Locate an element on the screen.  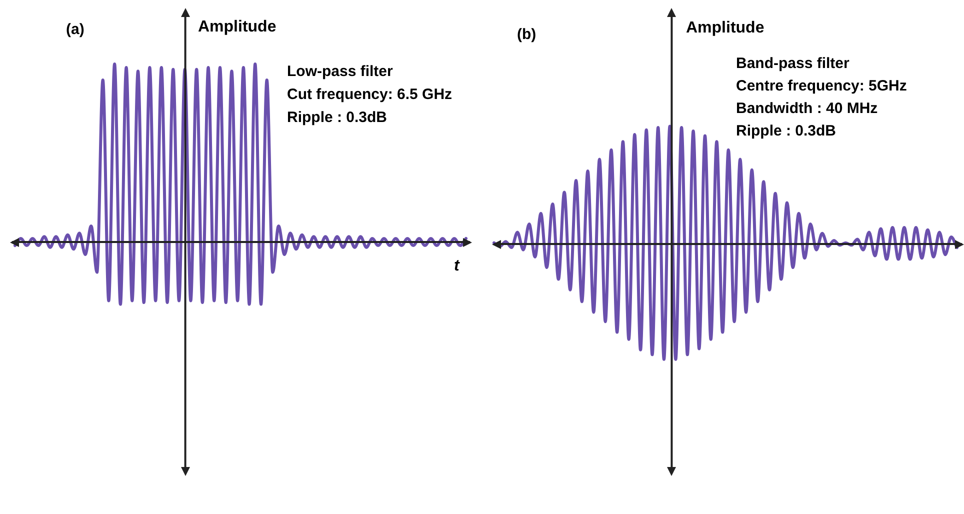
text: Centre frequency: 5GHz is located at coordinates (821, 86).